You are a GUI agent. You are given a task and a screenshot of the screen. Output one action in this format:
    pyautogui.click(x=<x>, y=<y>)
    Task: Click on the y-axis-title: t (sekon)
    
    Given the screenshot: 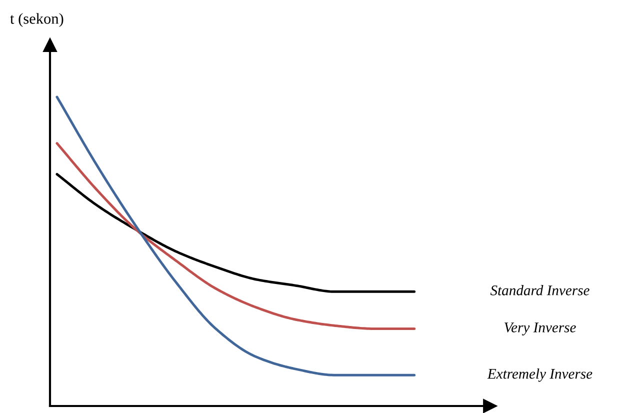 What is the action you would take?
    pyautogui.click(x=37, y=20)
    